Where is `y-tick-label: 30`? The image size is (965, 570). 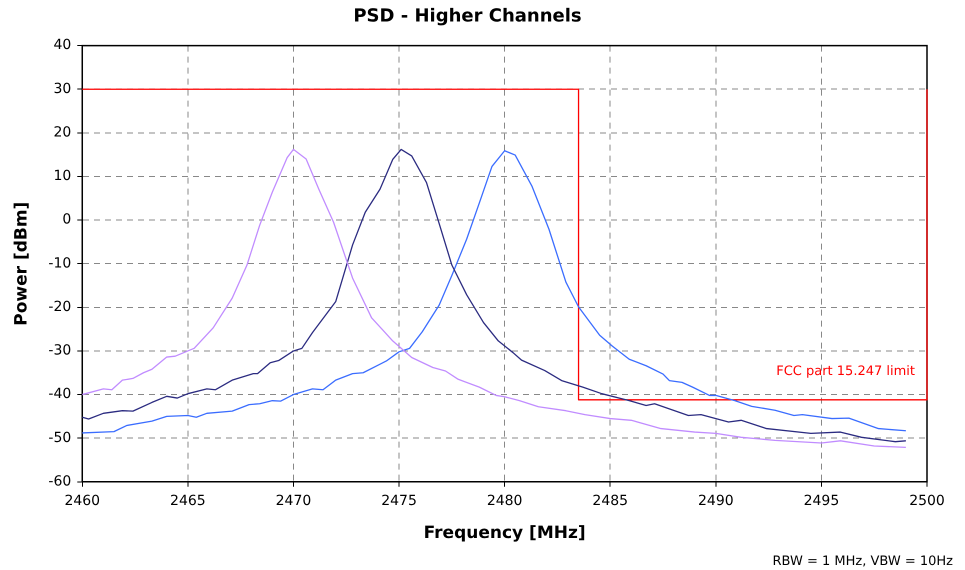 y-tick-label: 30 is located at coordinates (62, 88).